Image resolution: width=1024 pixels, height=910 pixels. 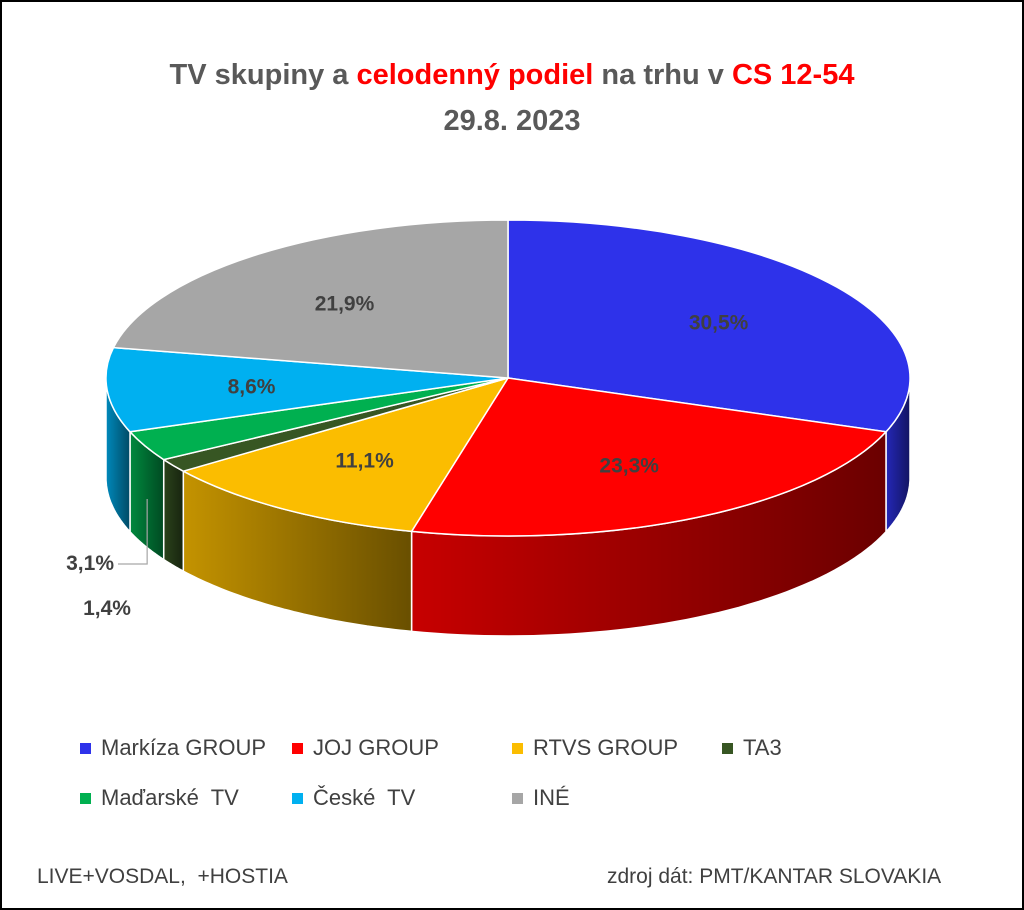 I want to click on legend-item: JOJ GROUP, so click(x=365, y=748).